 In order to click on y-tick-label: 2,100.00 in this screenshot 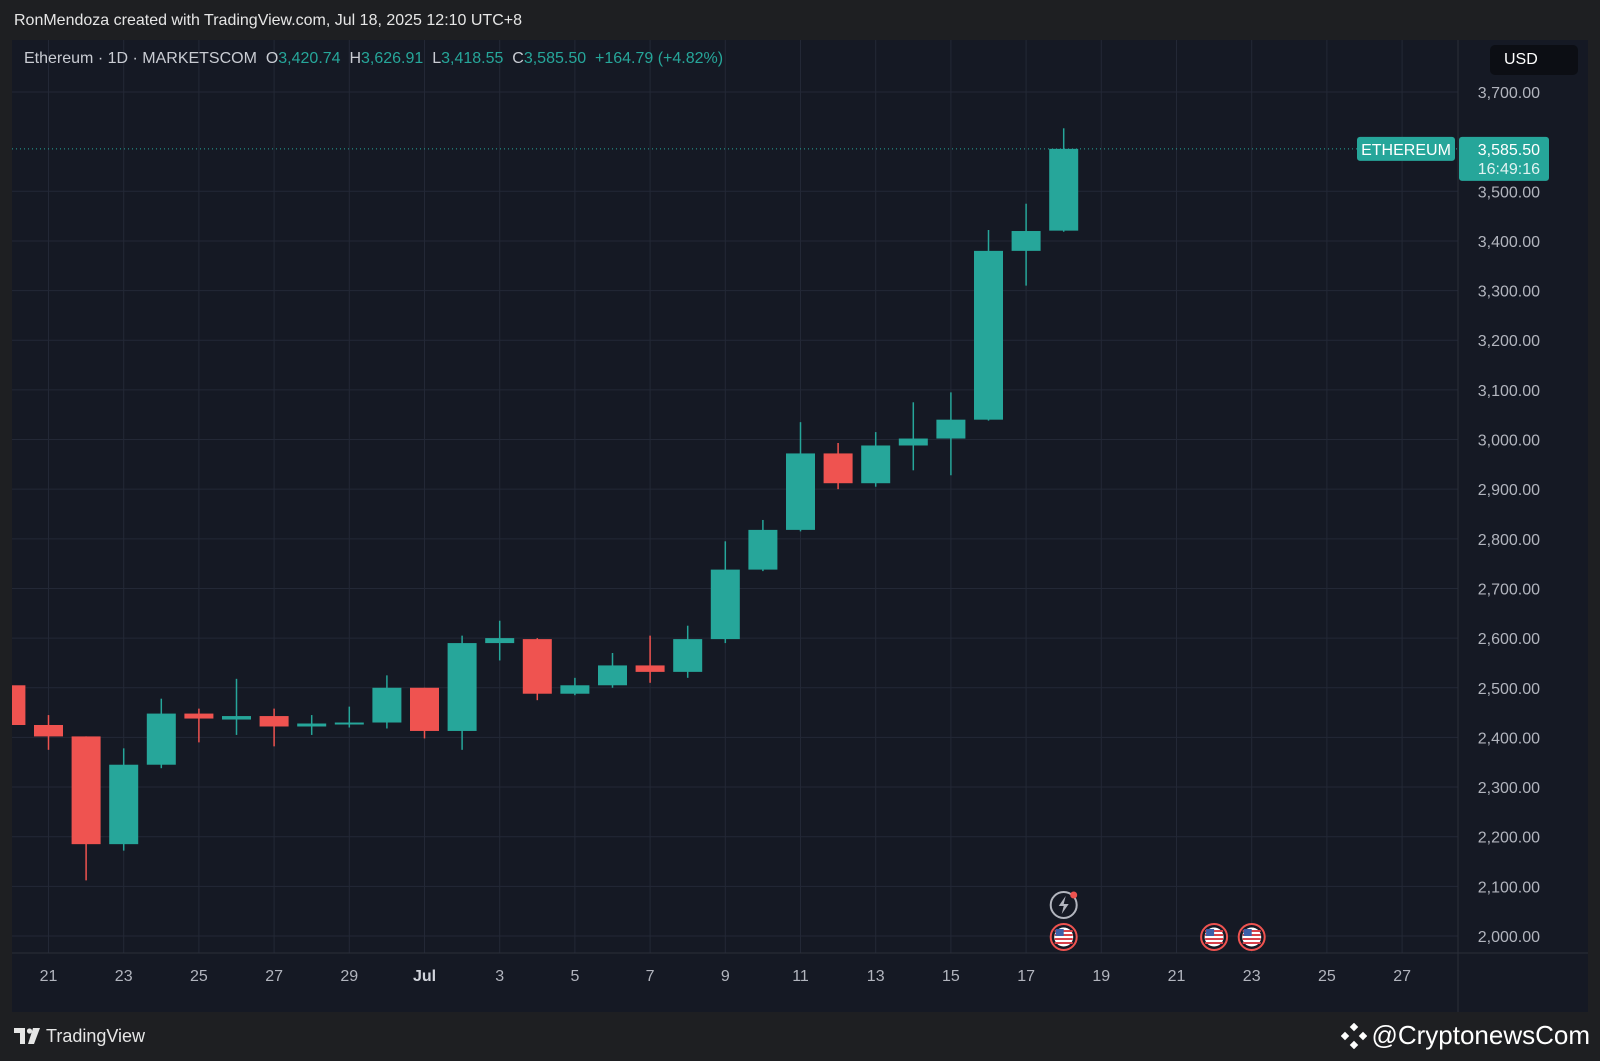, I will do `click(1509, 887)`.